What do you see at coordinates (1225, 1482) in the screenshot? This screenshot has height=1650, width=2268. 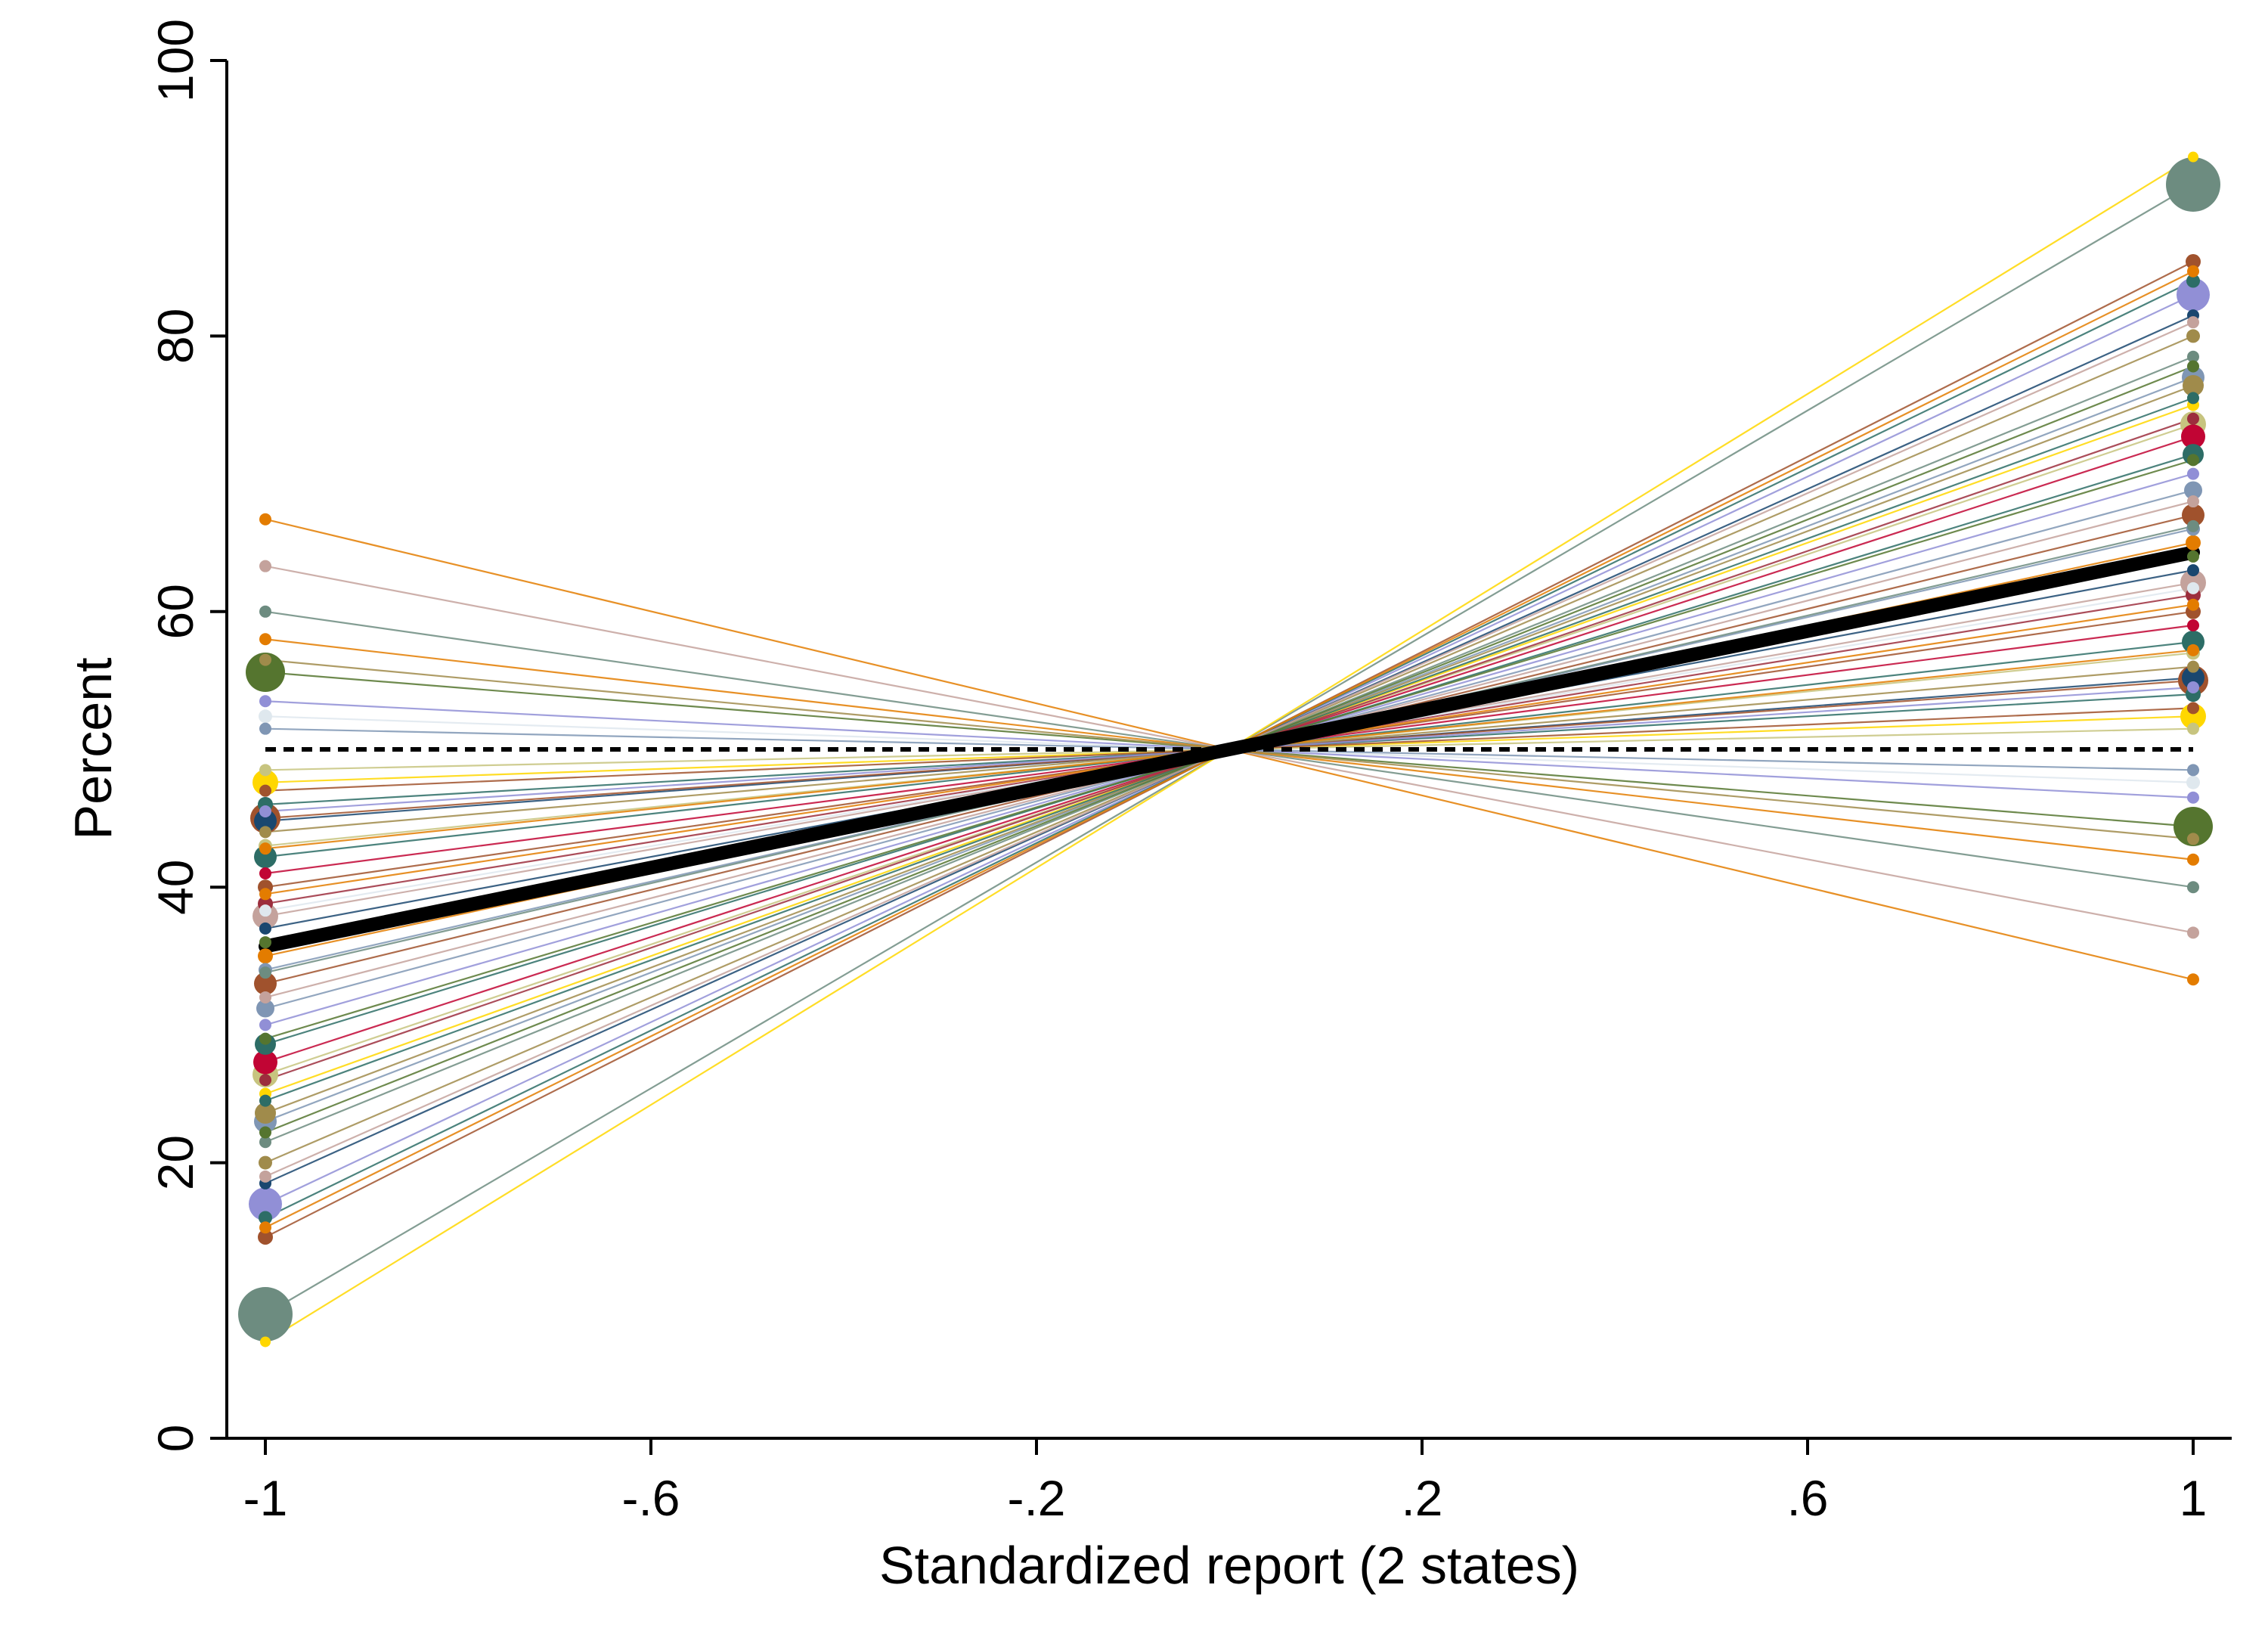 I see `x-ticks: -1 -.6 -.2 .2 .6 1` at bounding box center [1225, 1482].